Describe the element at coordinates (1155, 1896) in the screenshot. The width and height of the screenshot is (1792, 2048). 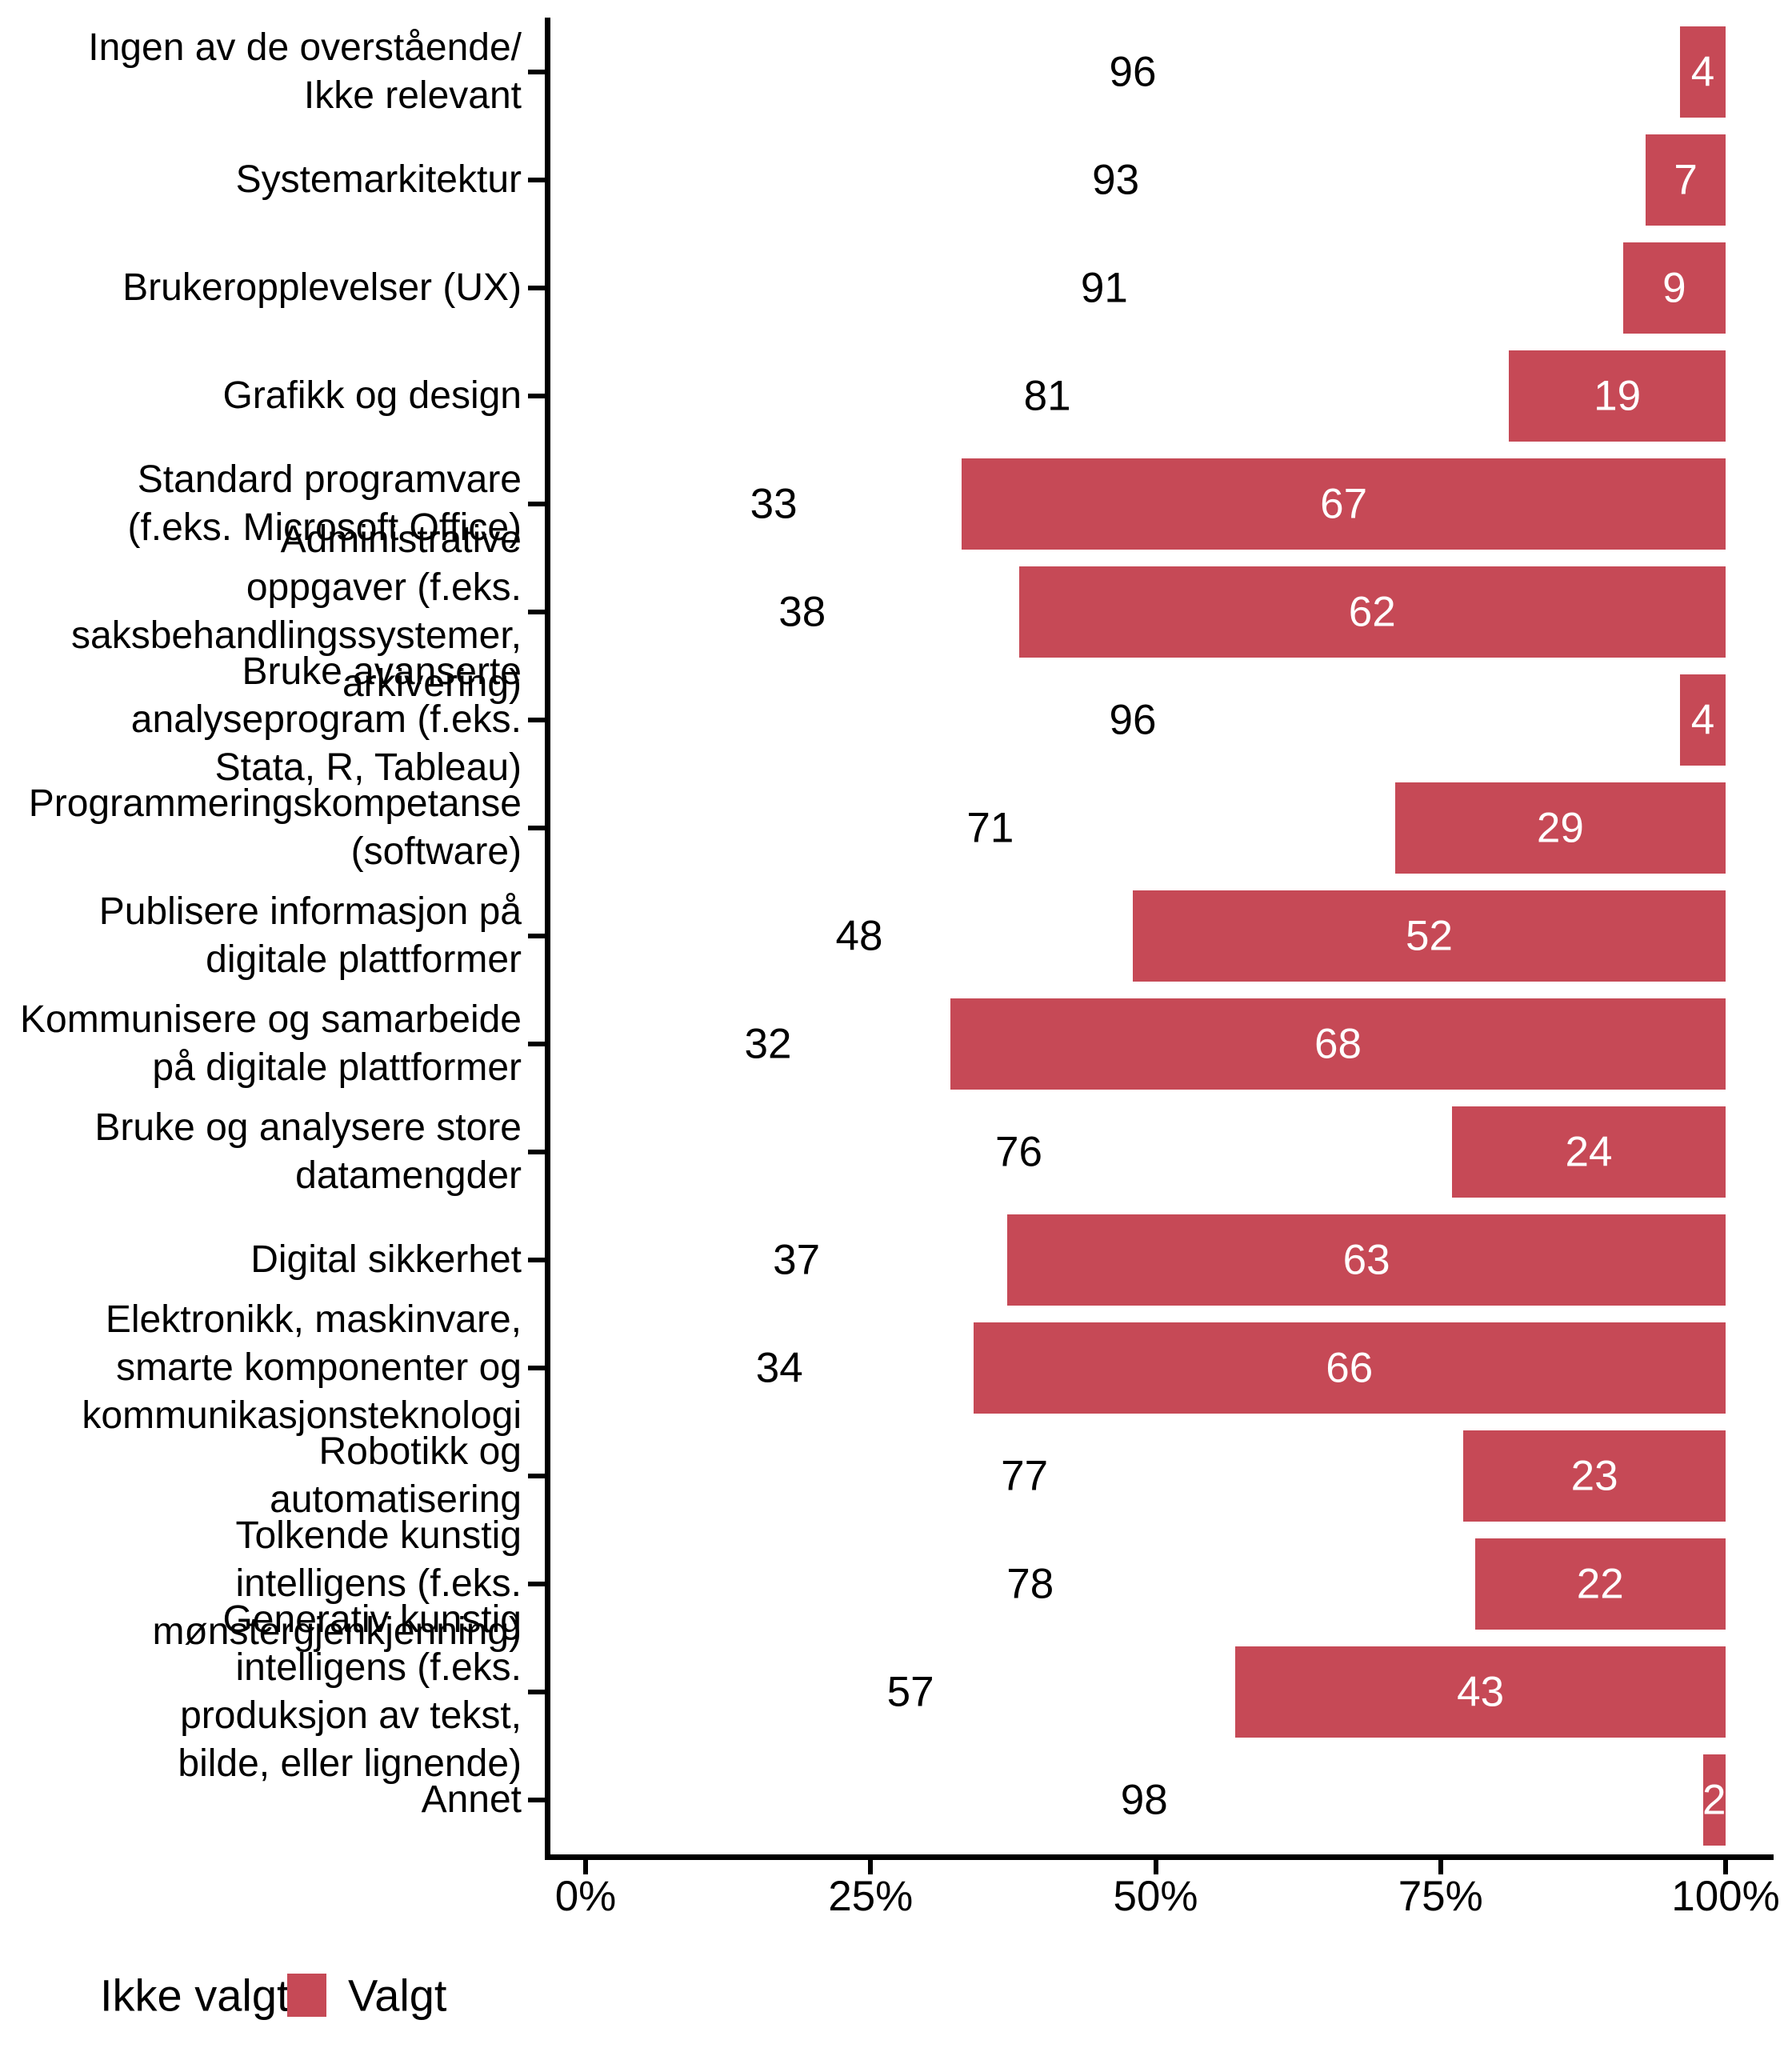
I see `x-axis-tick-label: 50%` at that location.